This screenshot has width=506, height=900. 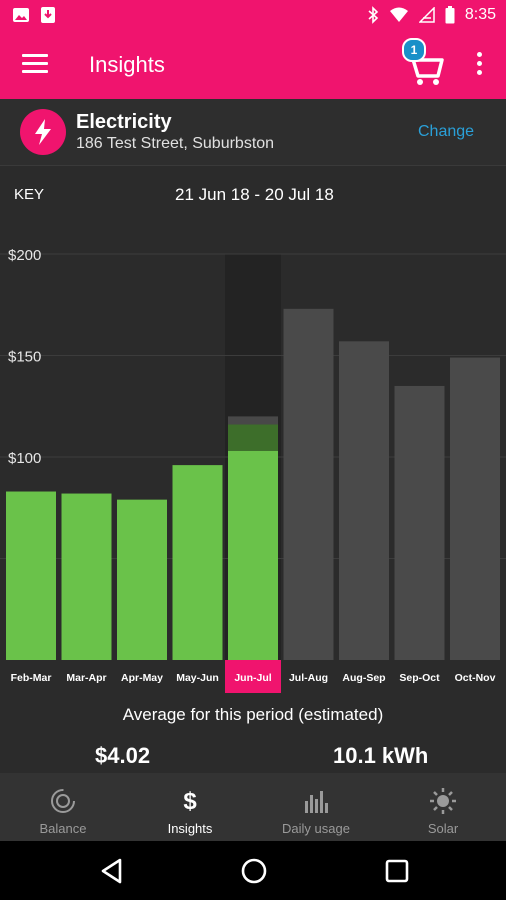 I want to click on bar-mar-apr, so click(x=86, y=576).